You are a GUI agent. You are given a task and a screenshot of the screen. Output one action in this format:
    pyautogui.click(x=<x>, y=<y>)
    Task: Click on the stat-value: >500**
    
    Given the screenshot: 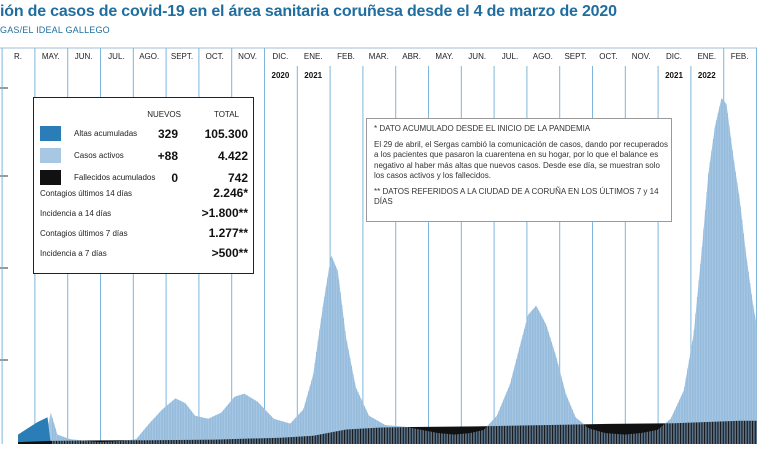 What is the action you would take?
    pyautogui.click(x=229, y=253)
    